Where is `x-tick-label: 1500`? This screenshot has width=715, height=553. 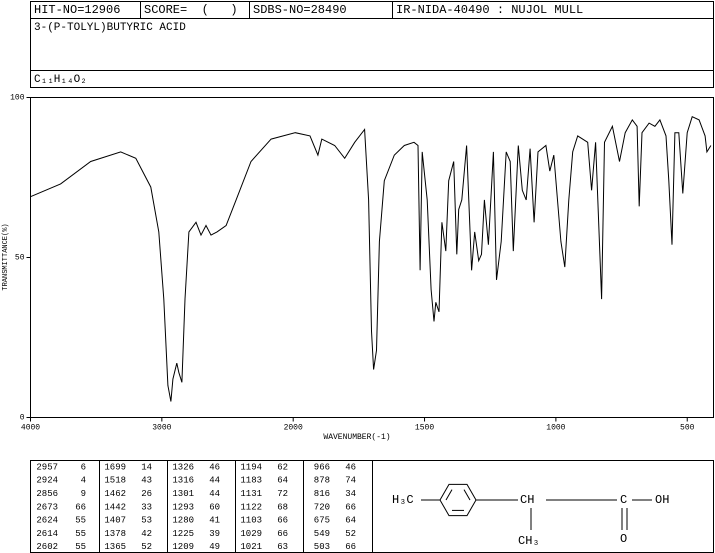
x-tick-label: 1500 is located at coordinates (424, 428).